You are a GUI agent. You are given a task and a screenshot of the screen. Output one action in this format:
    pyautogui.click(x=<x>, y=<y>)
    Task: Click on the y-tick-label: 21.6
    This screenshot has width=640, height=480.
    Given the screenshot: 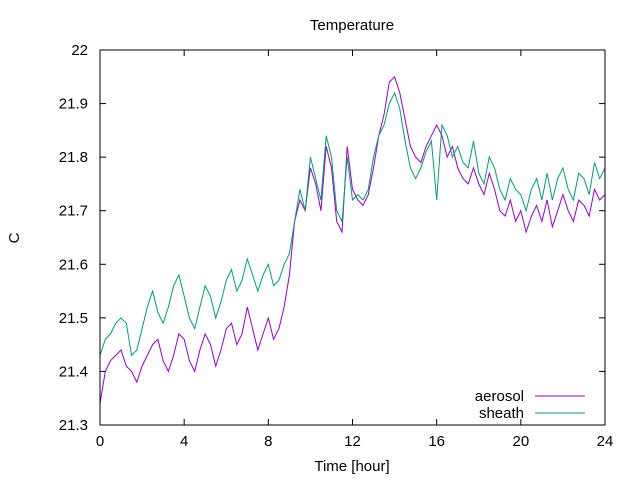 What is the action you would take?
    pyautogui.click(x=73, y=264)
    